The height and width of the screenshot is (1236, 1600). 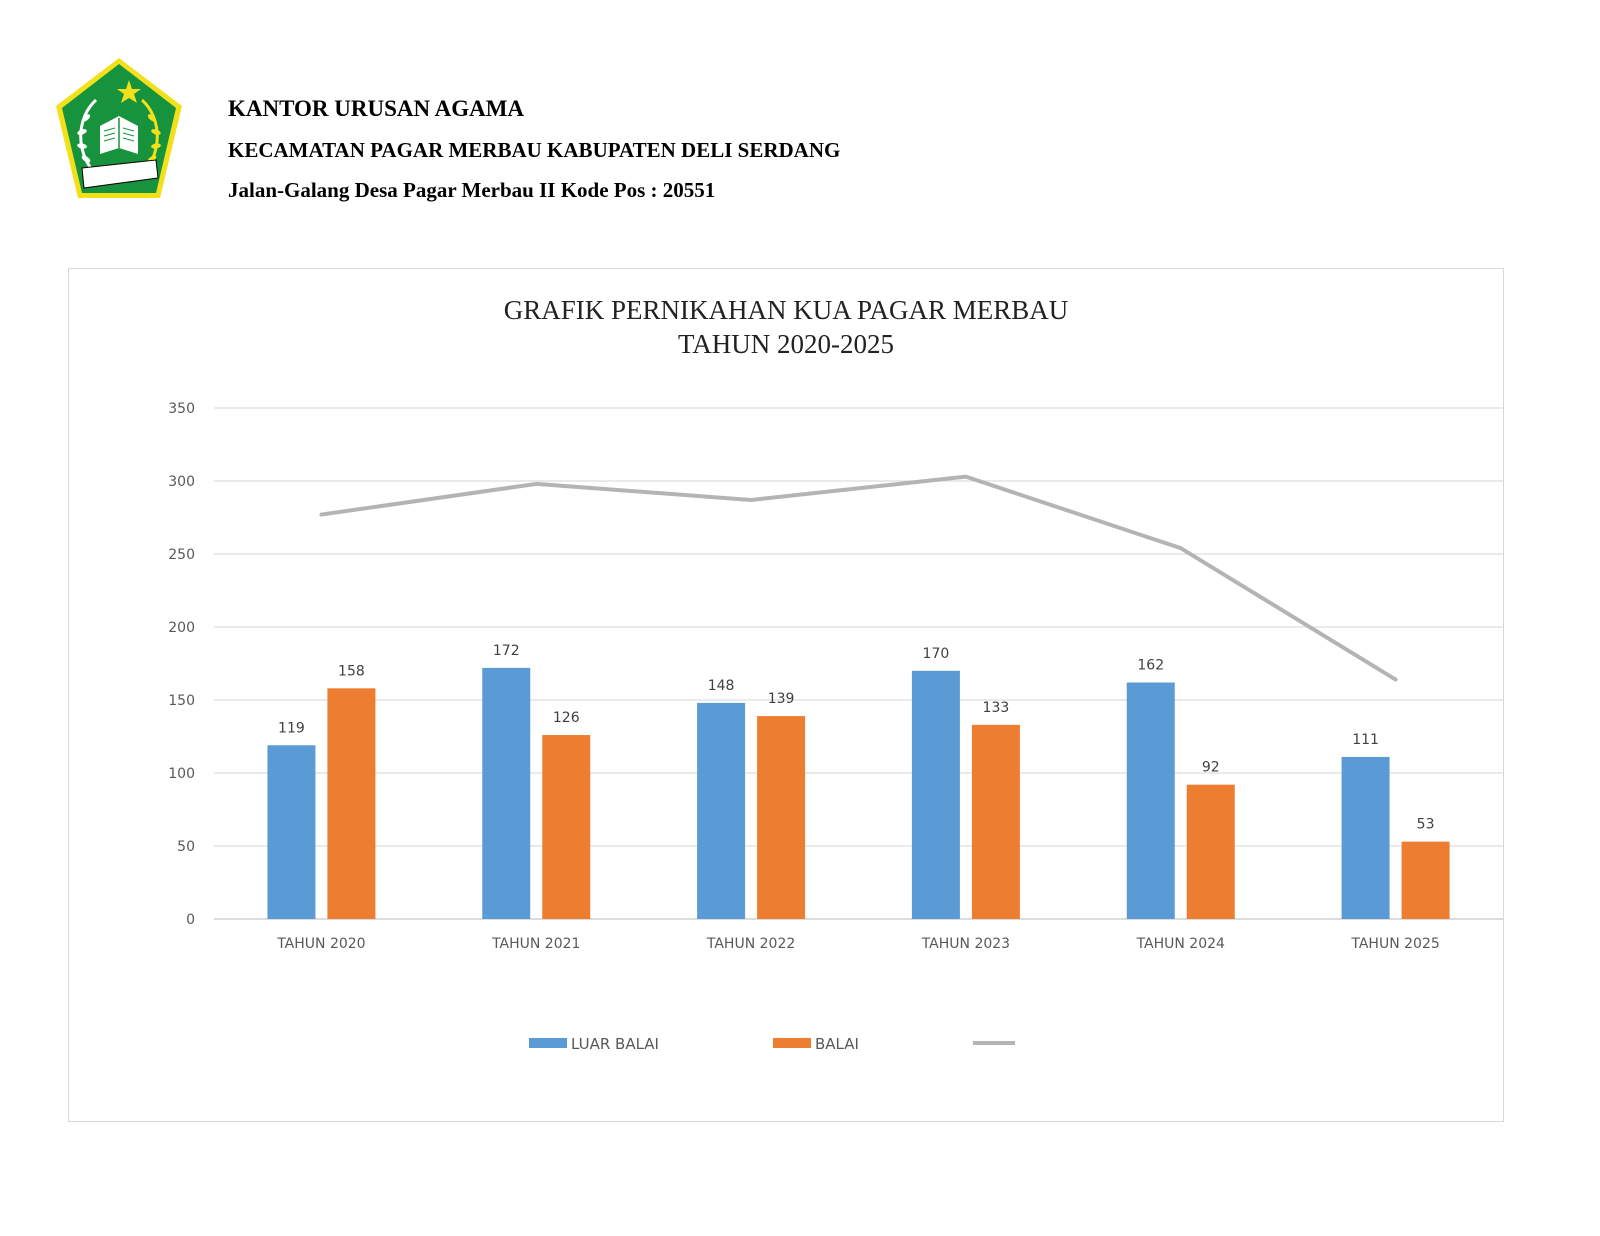 What do you see at coordinates (1180, 944) in the screenshot?
I see `x-tick-label: TAHUN 2024` at bounding box center [1180, 944].